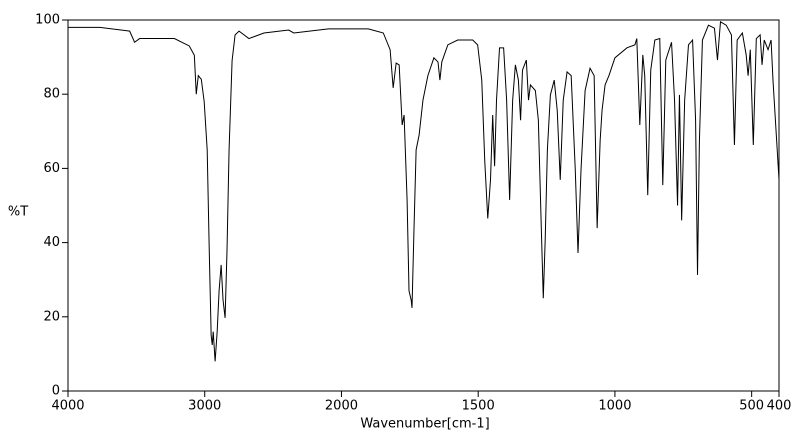 The width and height of the screenshot is (800, 441). Describe the element at coordinates (751, 406) in the screenshot. I see `x-tick-label: 500` at that location.